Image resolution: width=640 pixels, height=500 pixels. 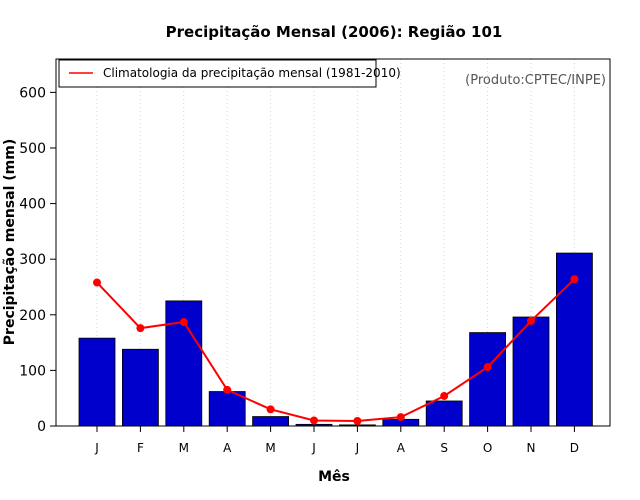 I want to click on x-tick-label-7: A, so click(x=401, y=448).